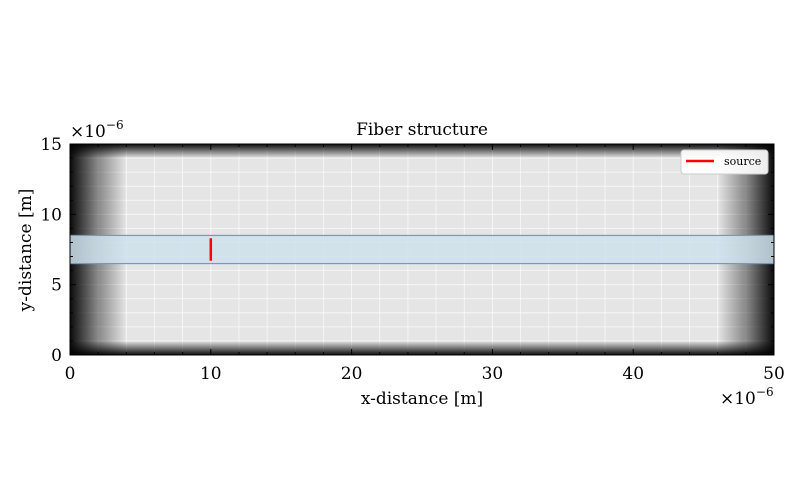 The image size is (800, 500). I want to click on legend: source, so click(724, 162).